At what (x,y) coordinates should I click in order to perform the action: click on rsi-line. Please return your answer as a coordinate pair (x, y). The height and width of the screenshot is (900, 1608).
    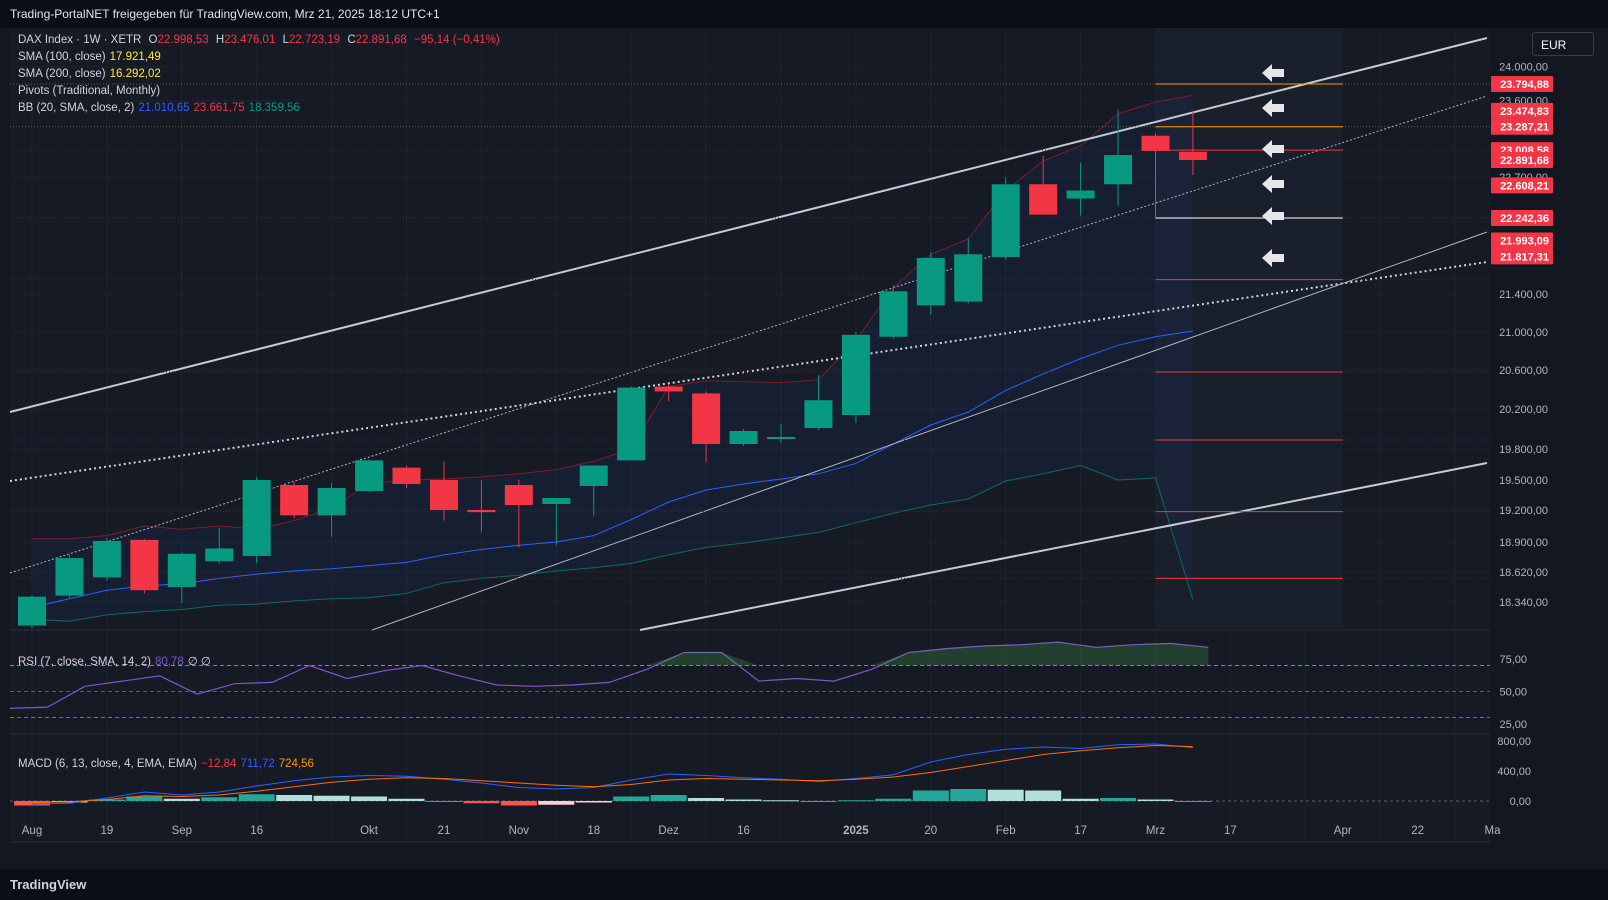
    Looking at the image, I should click on (609, 675).